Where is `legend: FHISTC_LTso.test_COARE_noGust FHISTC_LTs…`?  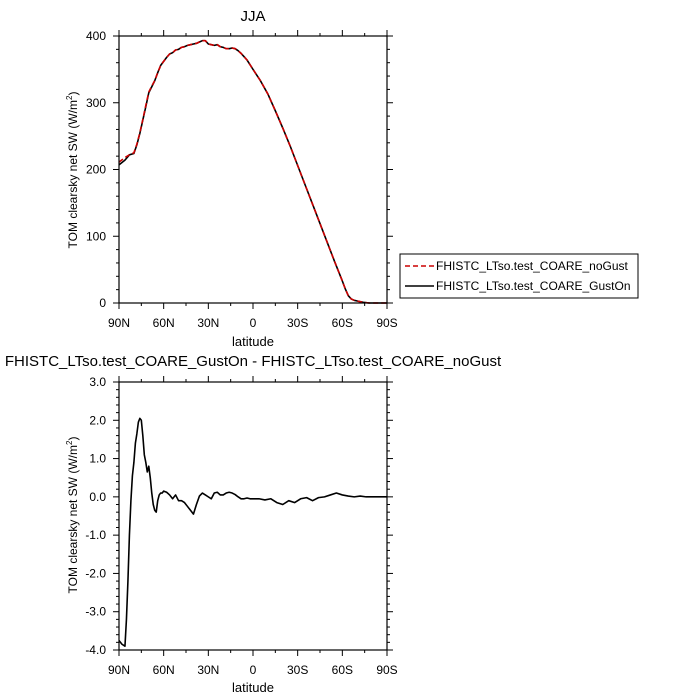 legend: FHISTC_LTso.test_COARE_noGust FHISTC_LTs… is located at coordinates (519, 276).